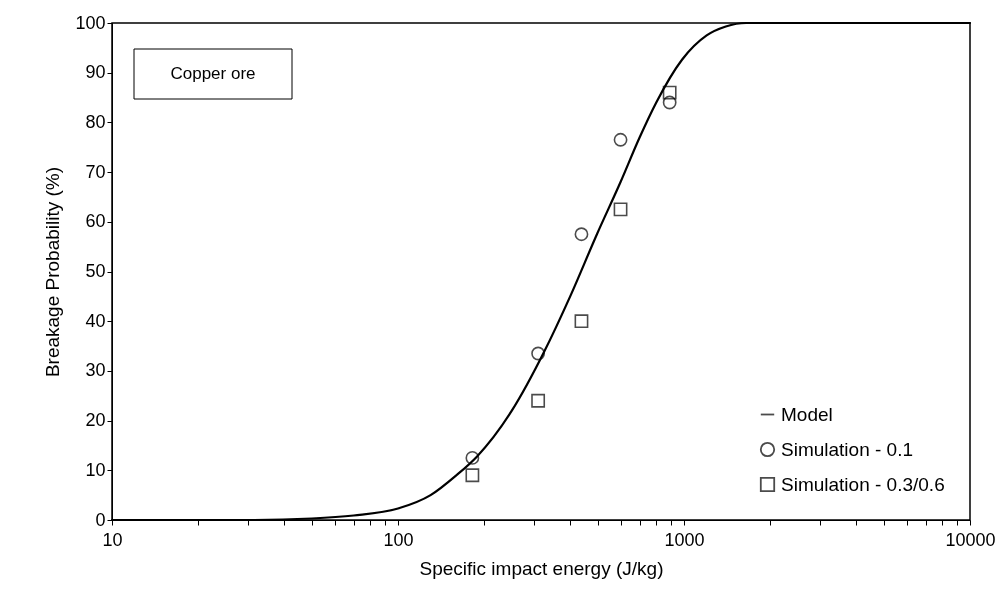 The width and height of the screenshot is (1005, 606). Describe the element at coordinates (807, 414) in the screenshot. I see `legend-label: Model` at that location.